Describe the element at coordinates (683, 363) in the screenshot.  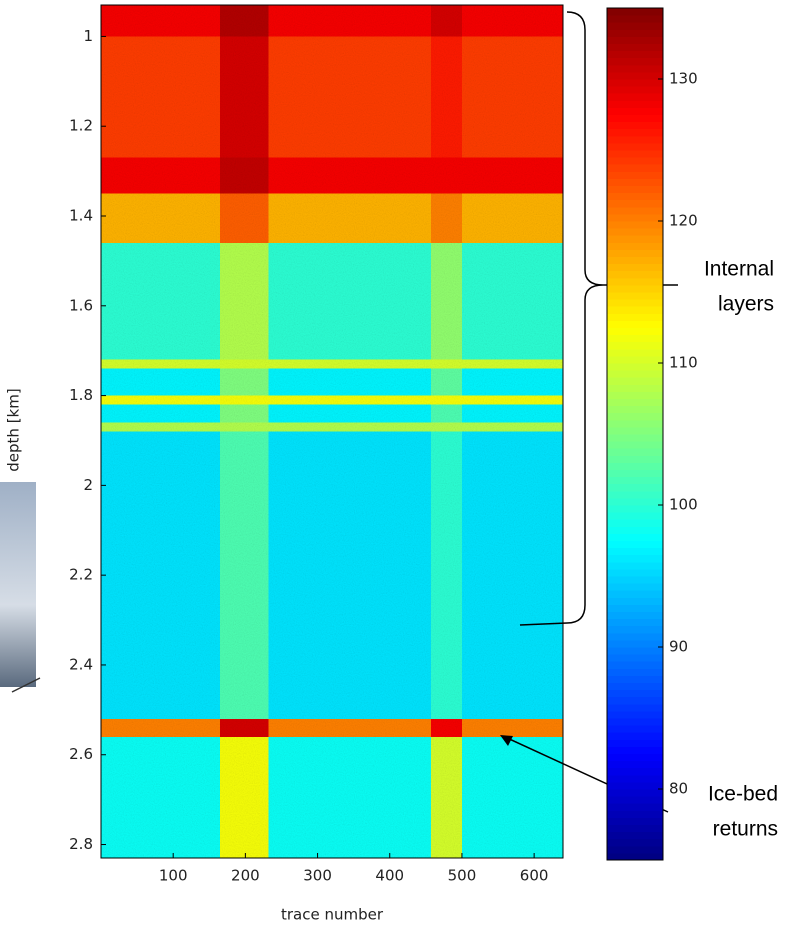
I see `colorbar-tick-label: 110` at that location.